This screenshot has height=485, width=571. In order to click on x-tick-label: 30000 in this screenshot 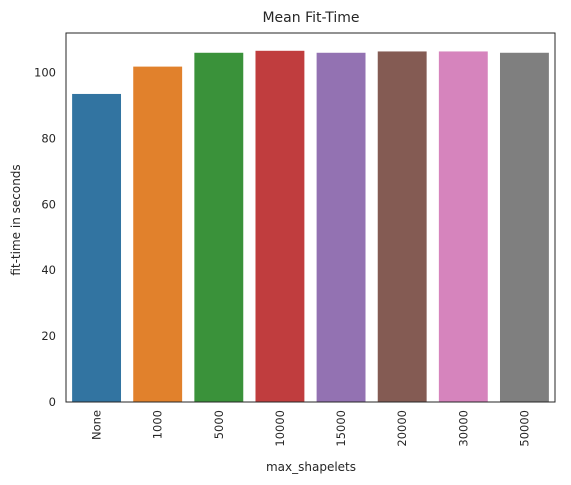, I will do `click(463, 428)`.